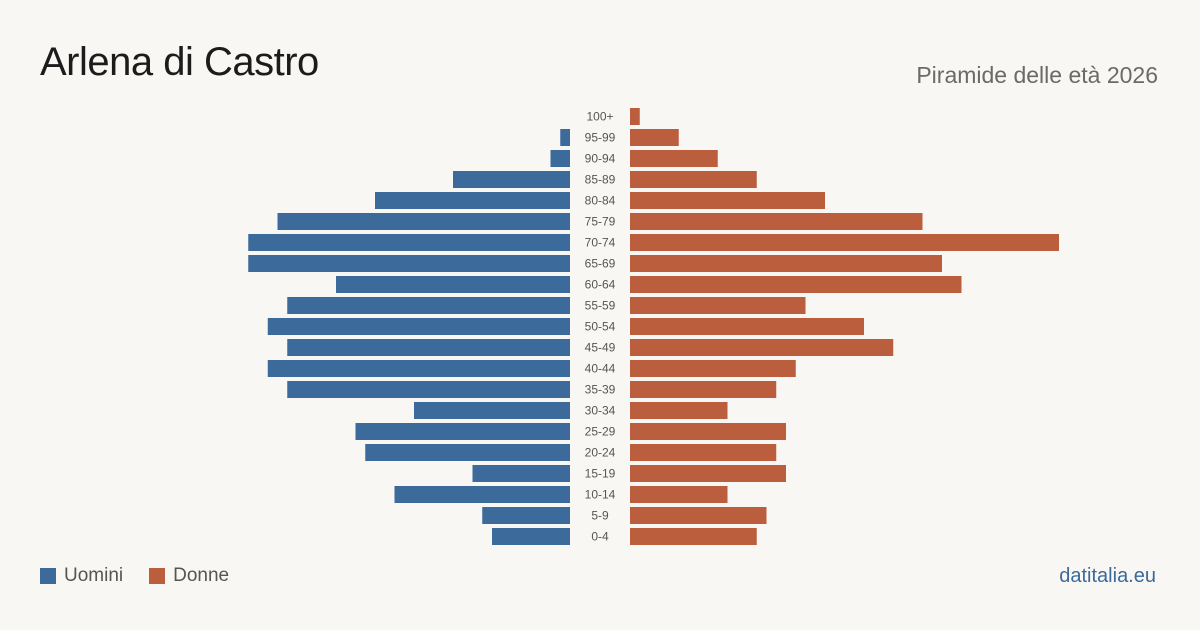 This screenshot has height=630, width=1200. Describe the element at coordinates (94, 575) in the screenshot. I see `legend-label-men: Uomini` at that location.